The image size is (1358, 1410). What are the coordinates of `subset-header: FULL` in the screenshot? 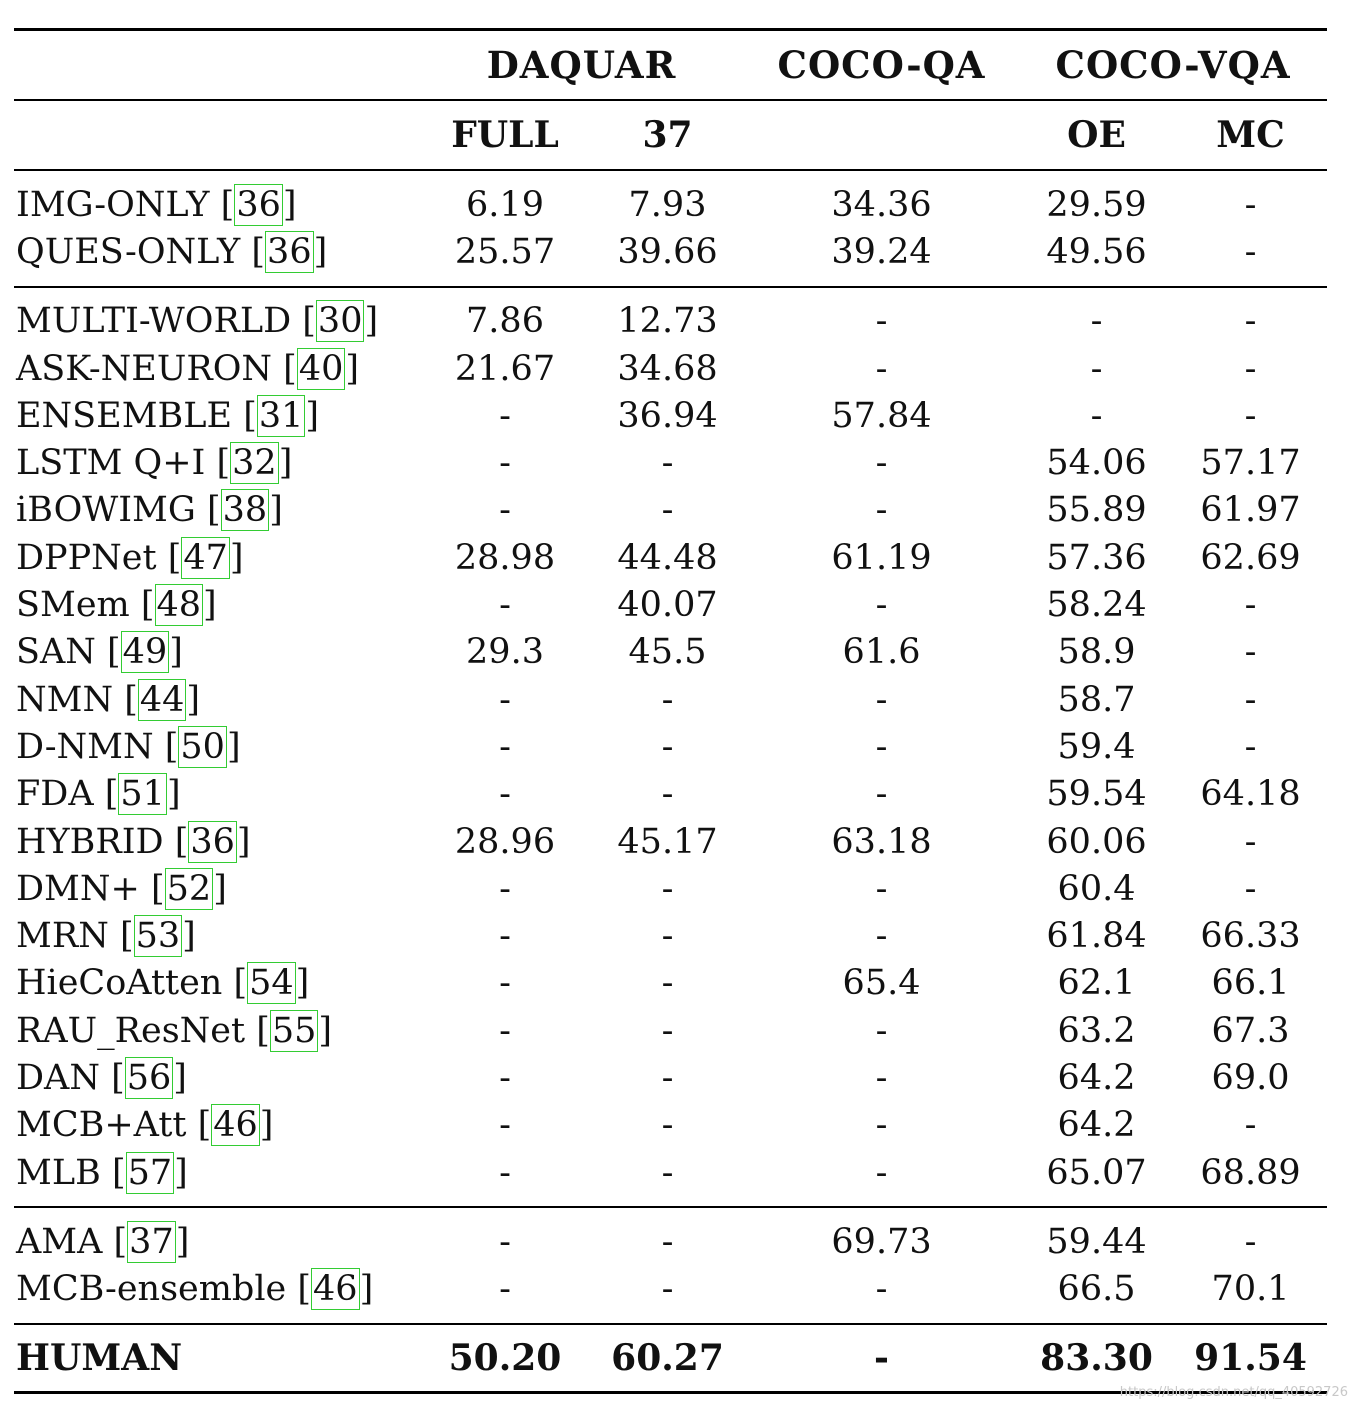 It's located at (505, 135).